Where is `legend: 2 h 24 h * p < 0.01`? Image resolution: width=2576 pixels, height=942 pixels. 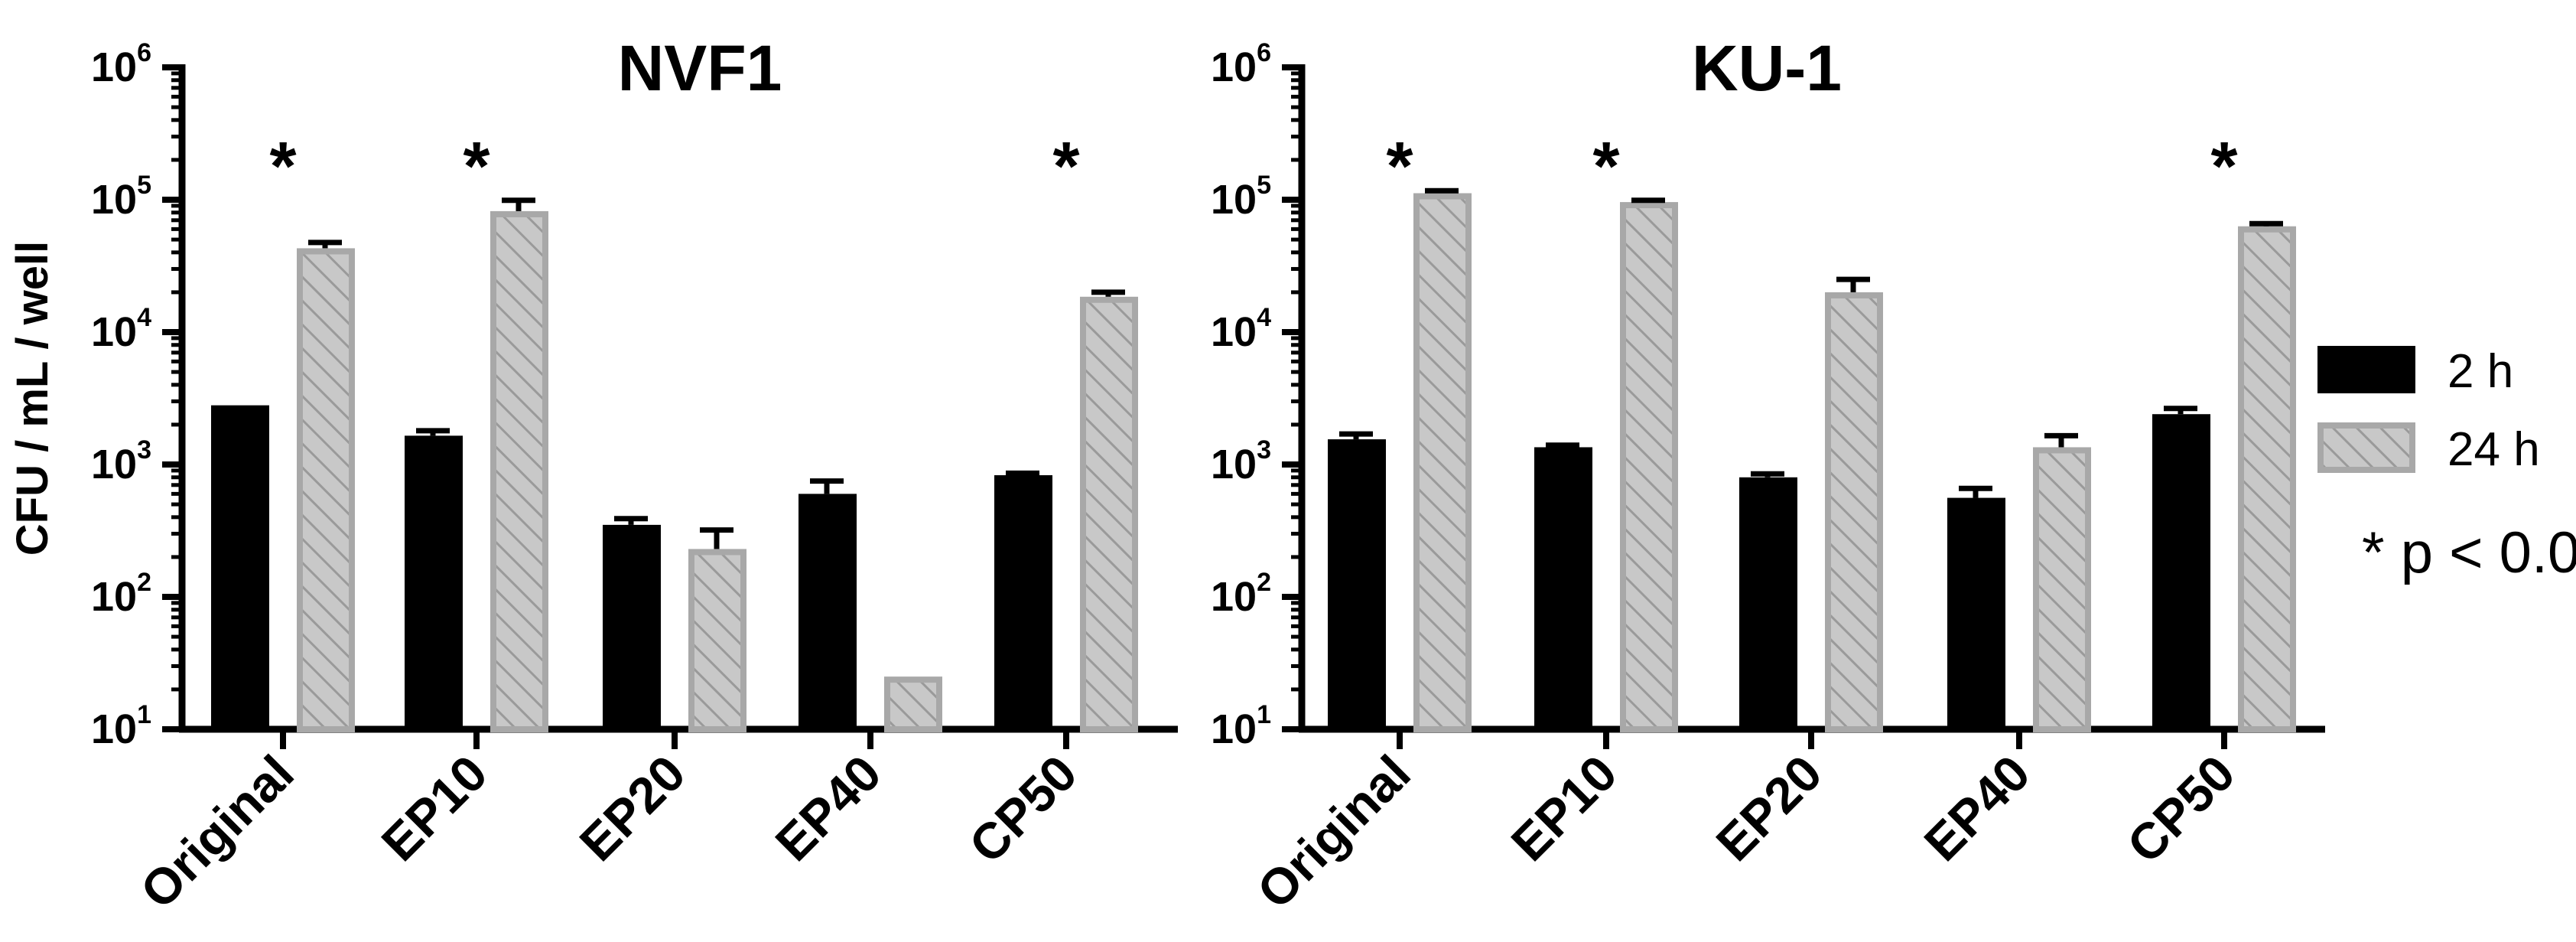 legend: 2 h 24 h * p < 0.01 is located at coordinates (2446, 465).